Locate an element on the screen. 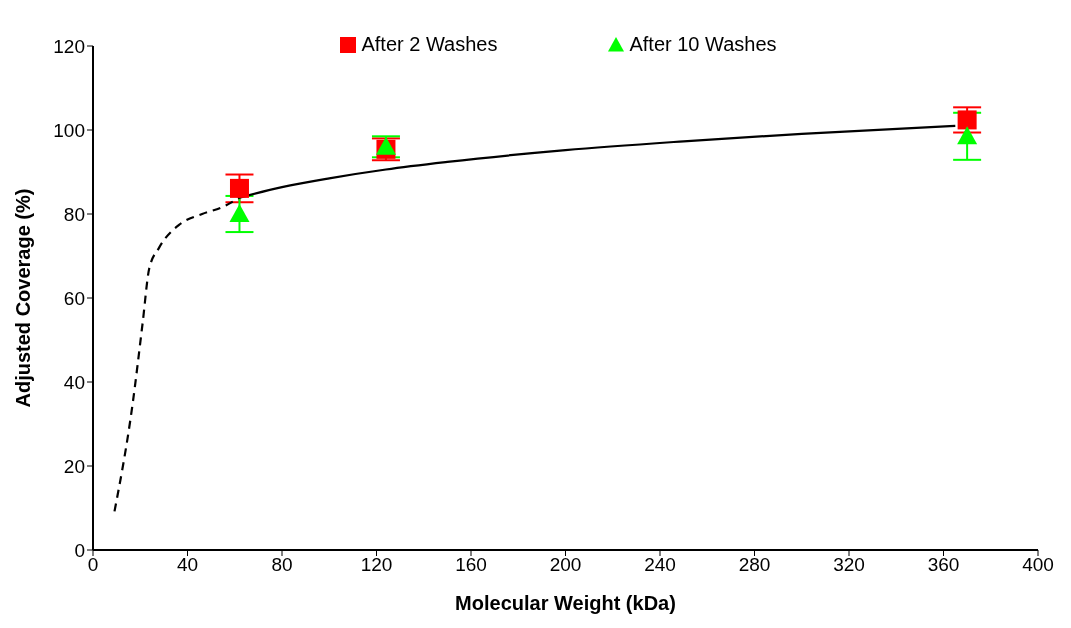  legend-label: After 2 Washes is located at coordinates (429, 44).